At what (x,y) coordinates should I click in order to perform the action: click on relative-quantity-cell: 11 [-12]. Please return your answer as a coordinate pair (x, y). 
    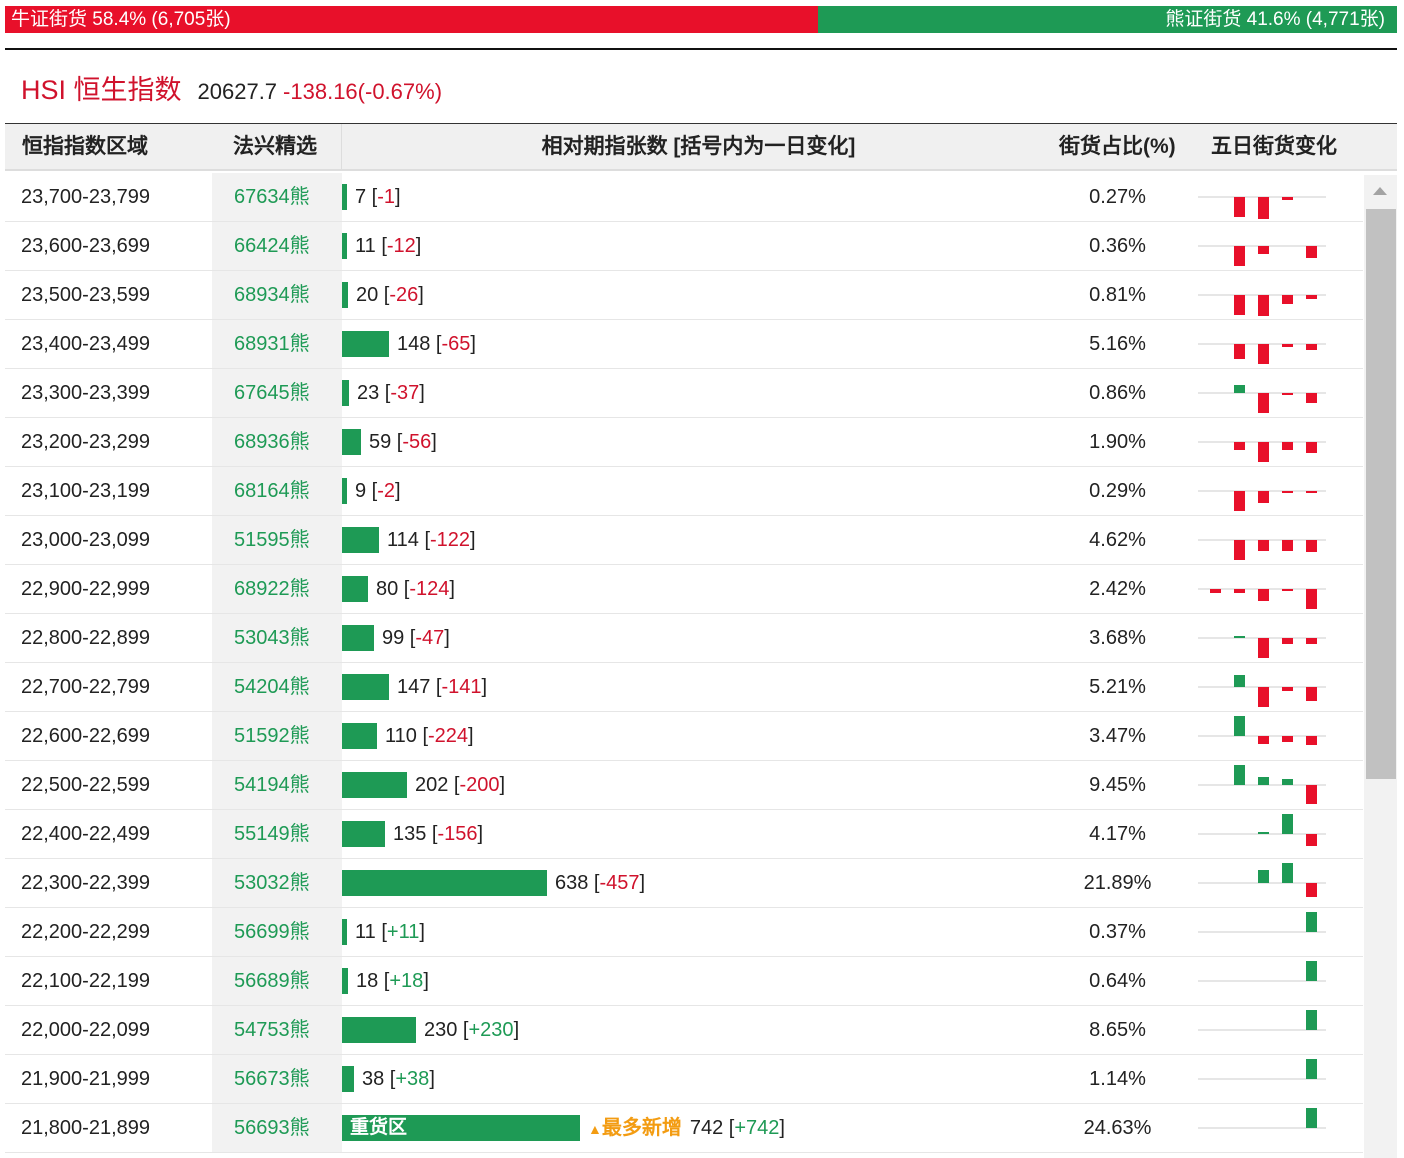
    Looking at the image, I should click on (692, 246).